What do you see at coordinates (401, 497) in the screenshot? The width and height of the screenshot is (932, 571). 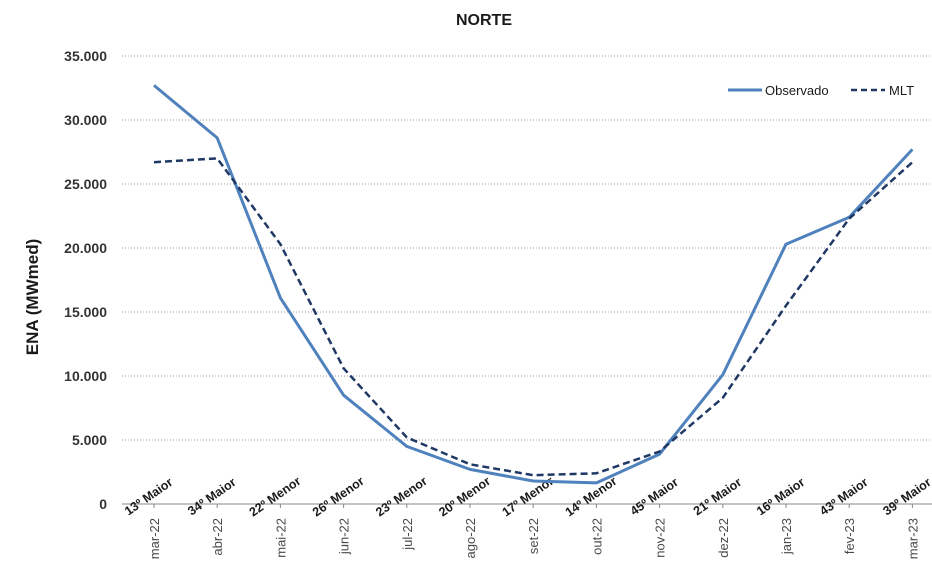 I see `rank-label: 23º Menor` at bounding box center [401, 497].